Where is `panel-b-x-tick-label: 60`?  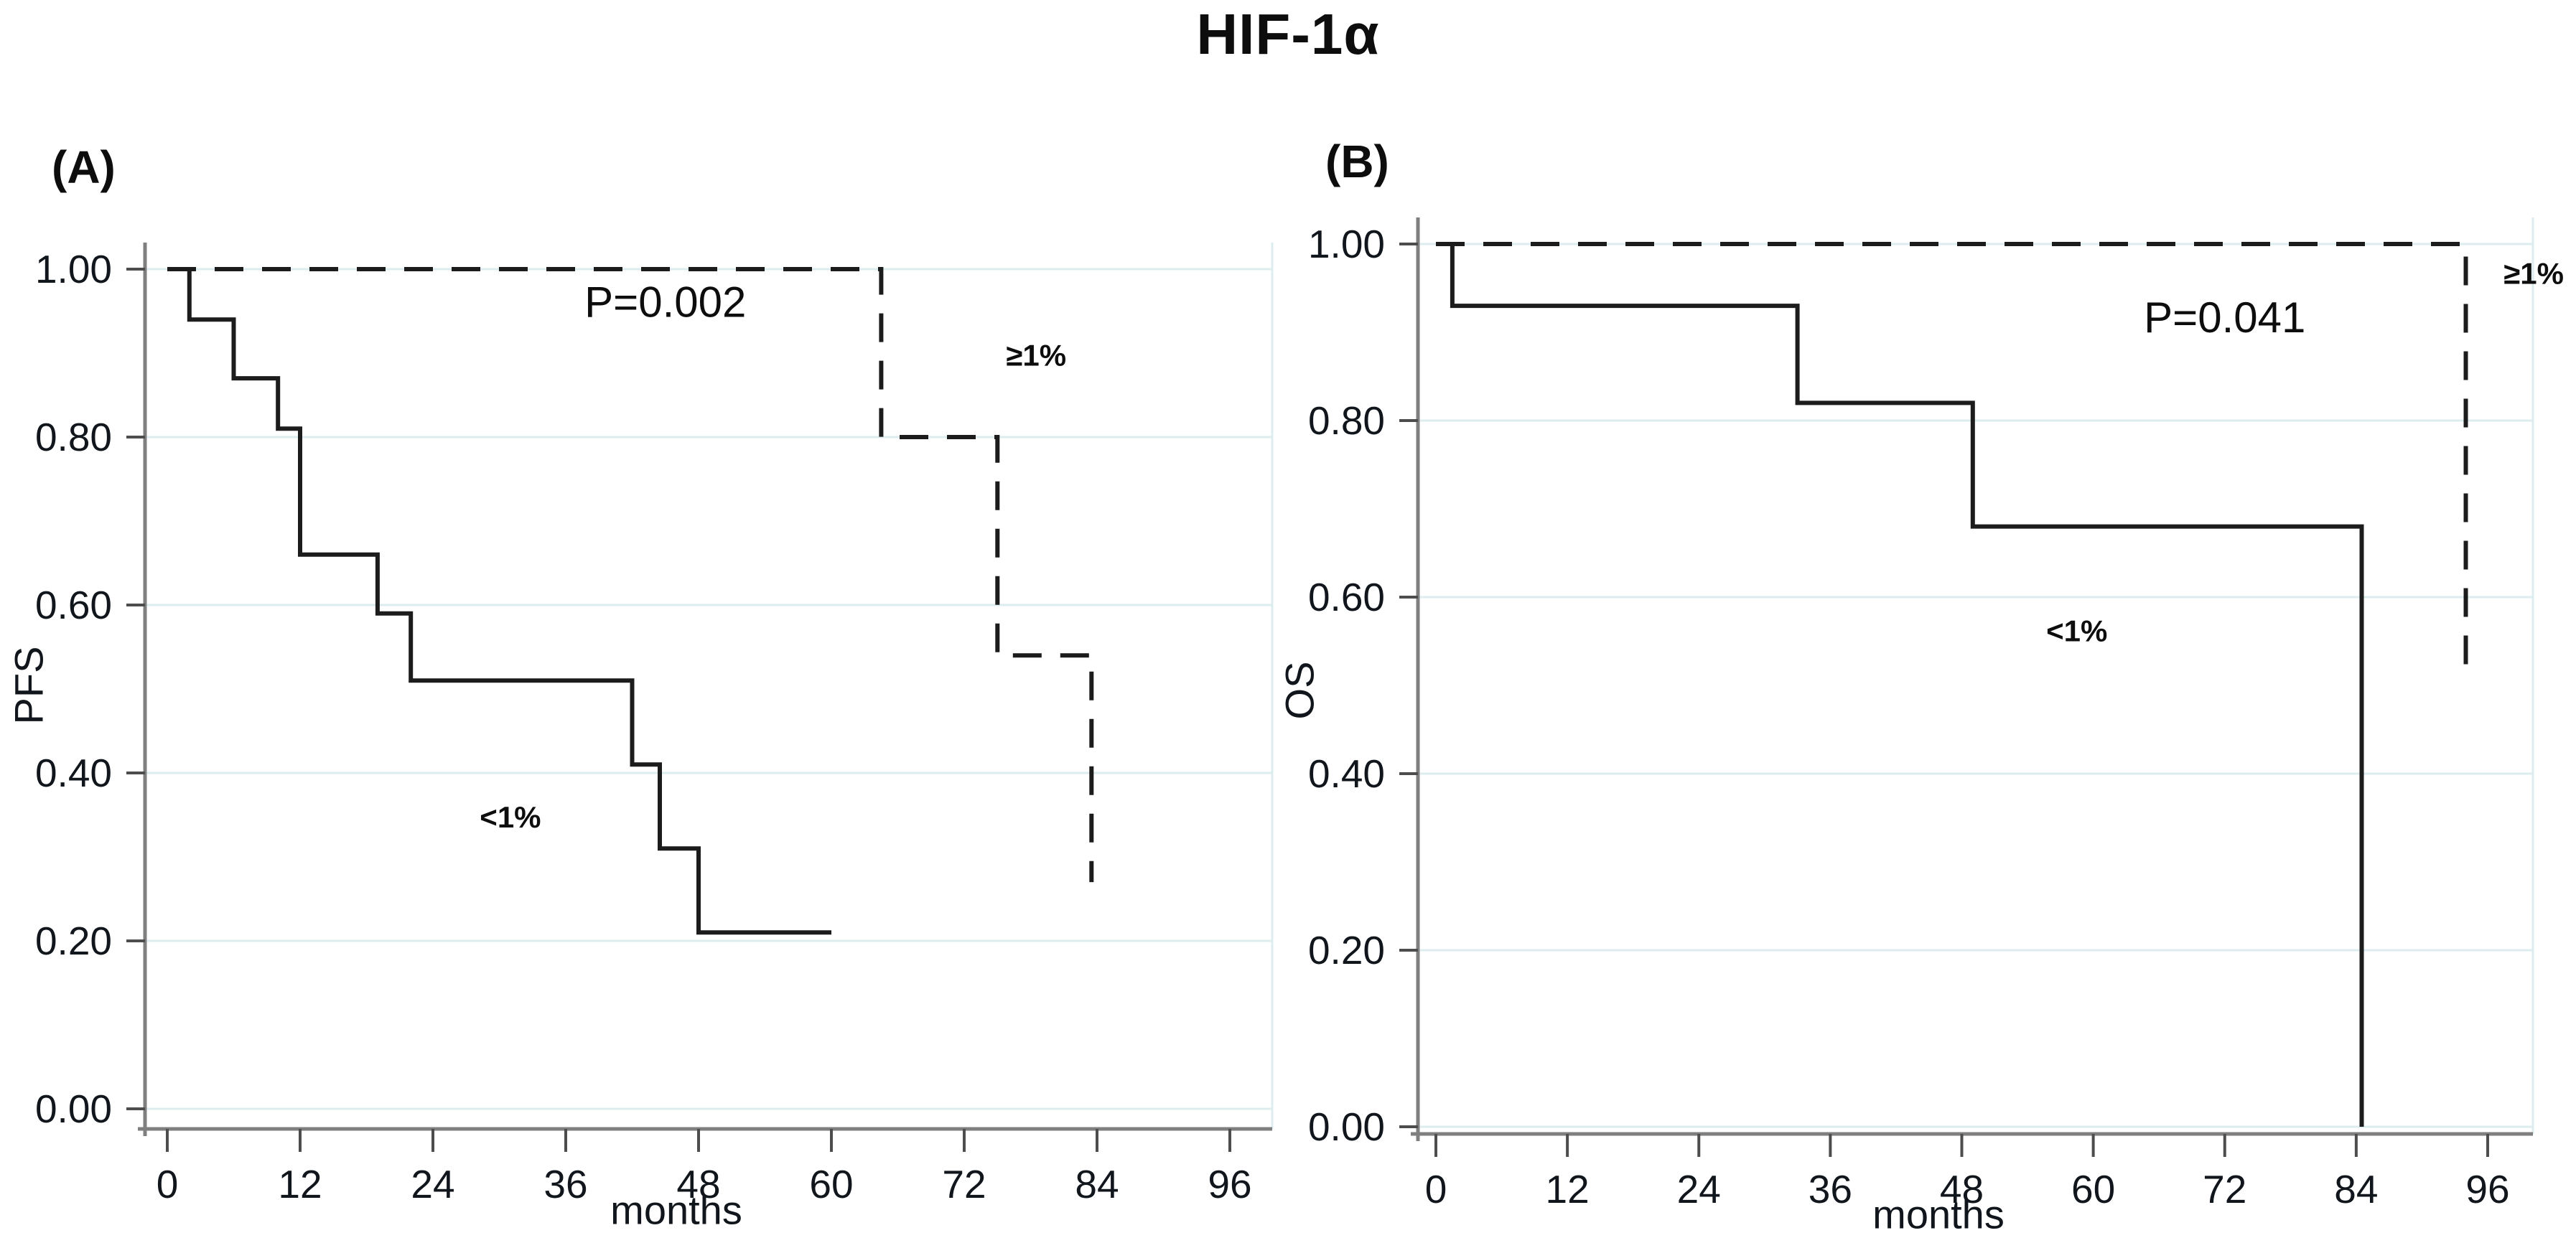 panel-b-x-tick-label: 60 is located at coordinates (2093, 1189).